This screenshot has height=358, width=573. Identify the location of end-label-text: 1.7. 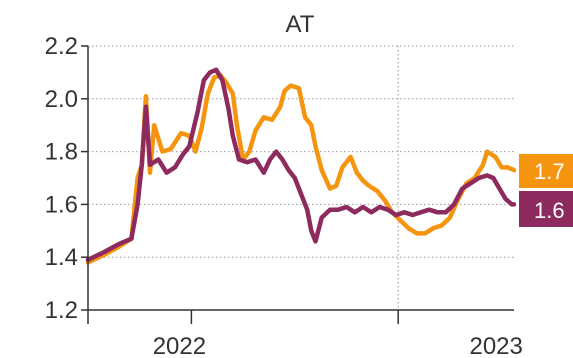
(549, 171).